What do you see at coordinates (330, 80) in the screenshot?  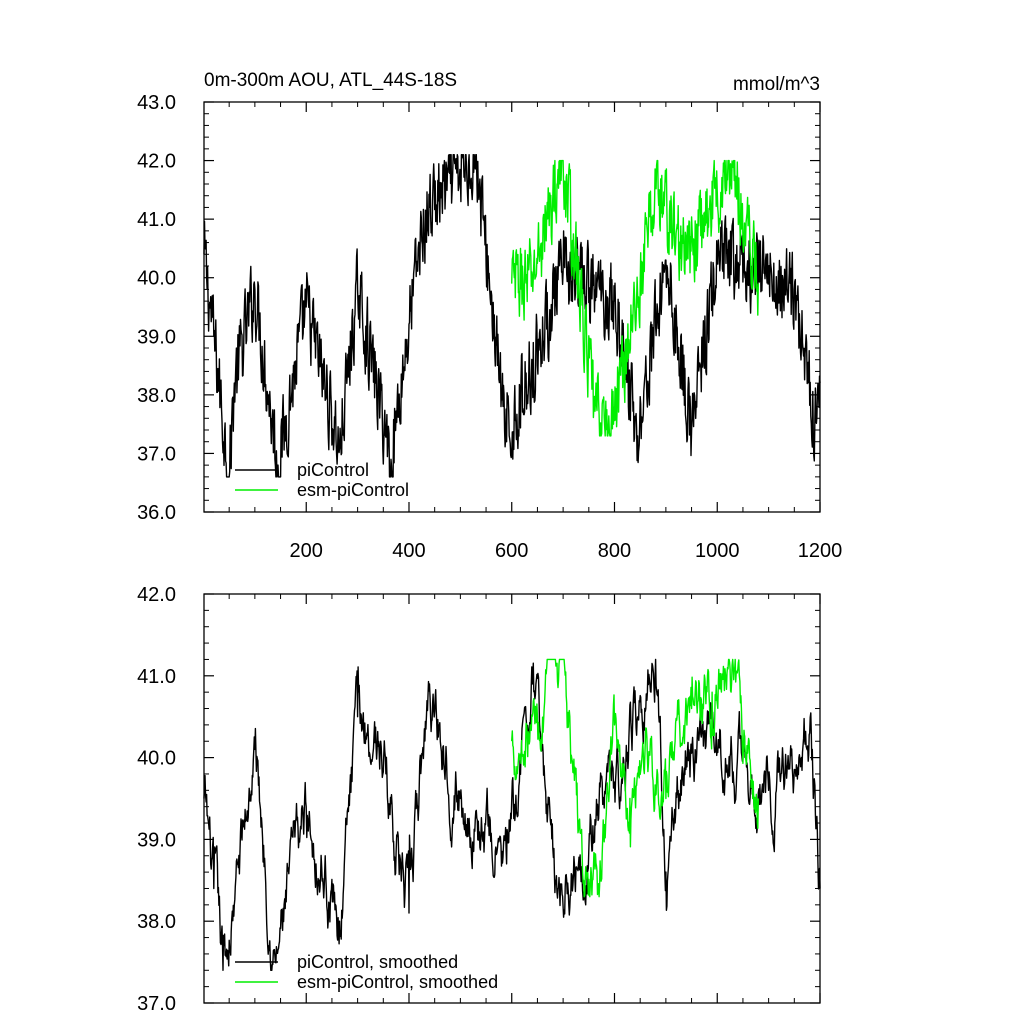 I see `chart-title: 0m-300m AOU, ATL_44S-18S` at bounding box center [330, 80].